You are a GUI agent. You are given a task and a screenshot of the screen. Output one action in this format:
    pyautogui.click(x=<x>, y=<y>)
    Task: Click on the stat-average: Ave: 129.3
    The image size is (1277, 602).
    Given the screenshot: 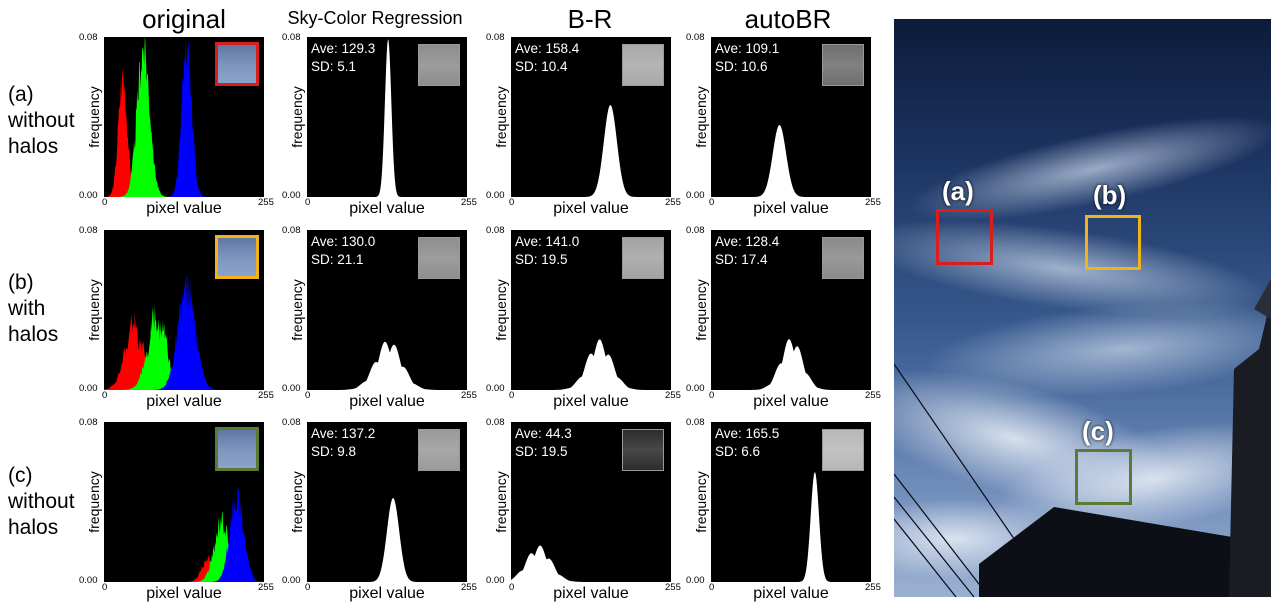 What is the action you would take?
    pyautogui.click(x=343, y=48)
    